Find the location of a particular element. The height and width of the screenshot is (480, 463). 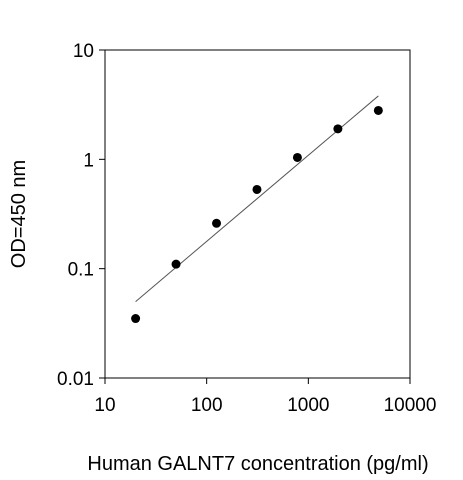

x-tick-label: 1000 is located at coordinates (308, 405).